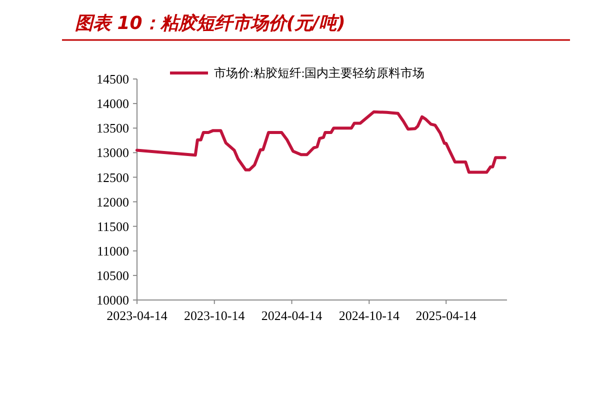 This screenshot has width=609, height=418. What do you see at coordinates (112, 202) in the screenshot?
I see `y-tick-label: 12000` at bounding box center [112, 202].